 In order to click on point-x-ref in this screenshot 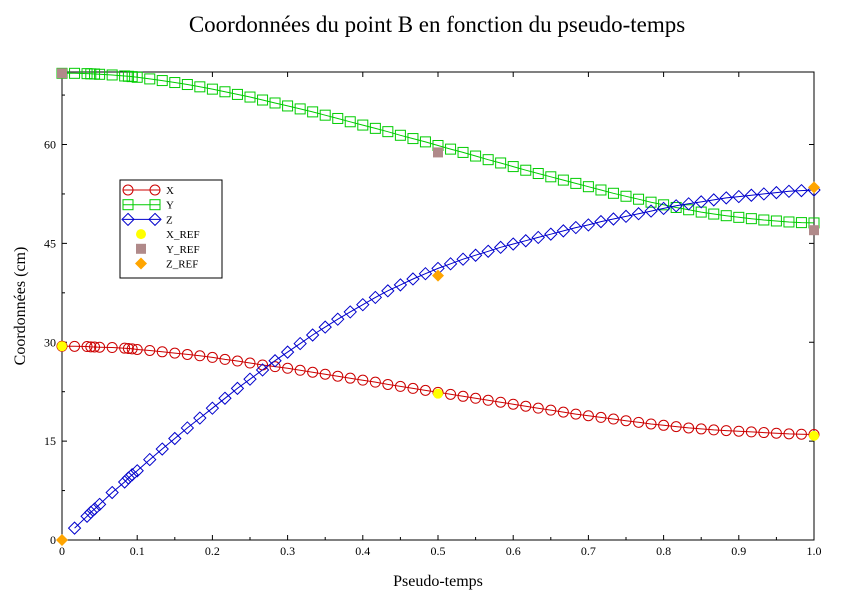, I will do `click(62, 346)`.